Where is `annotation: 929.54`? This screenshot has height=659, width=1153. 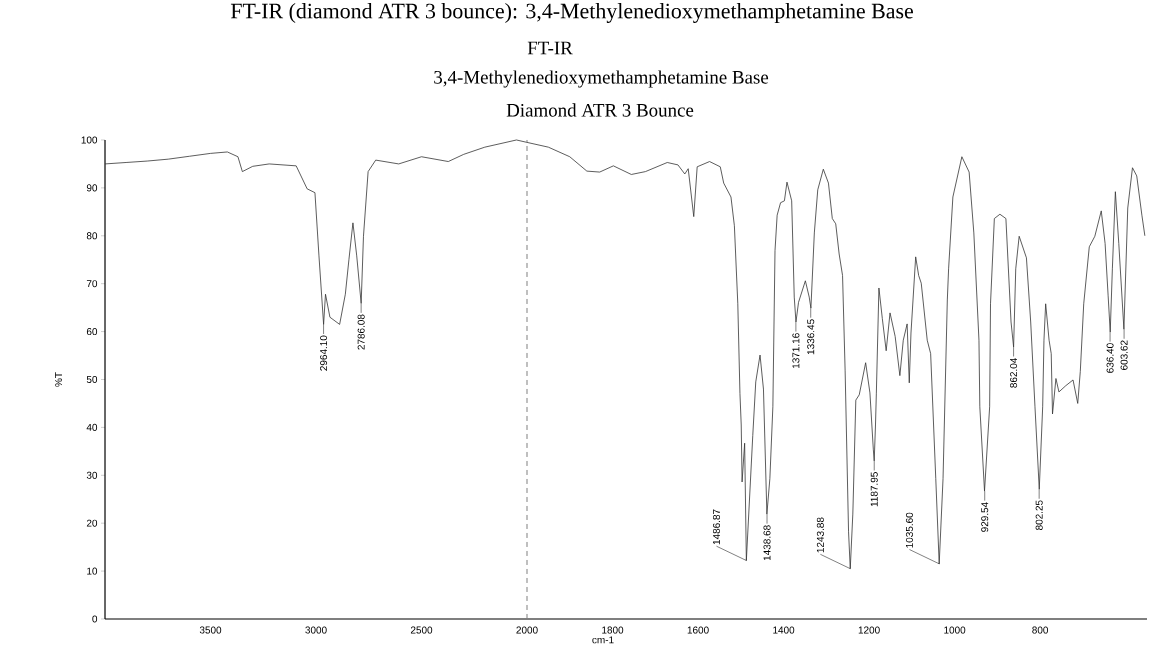
annotation: 929.54 is located at coordinates (985, 517).